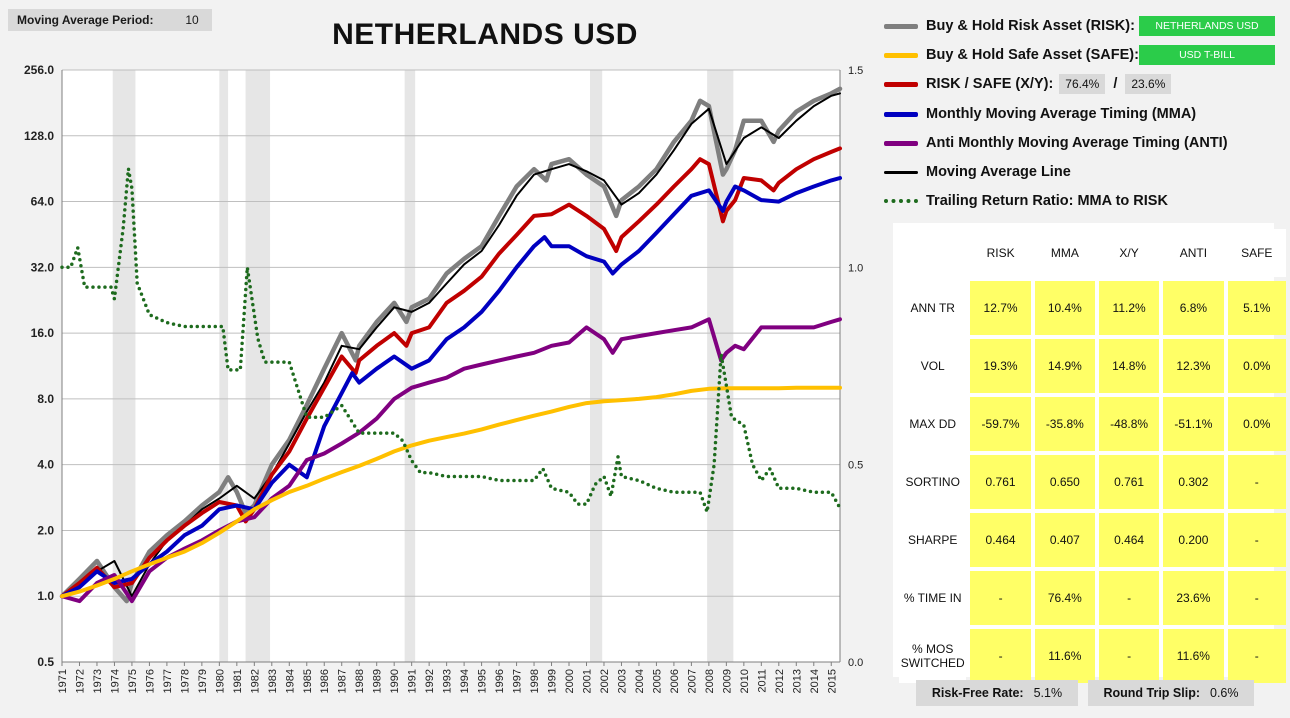 The width and height of the screenshot is (1290, 718). Describe the element at coordinates (1064, 482) in the screenshot. I see `stats-cell: 0.650` at that location.